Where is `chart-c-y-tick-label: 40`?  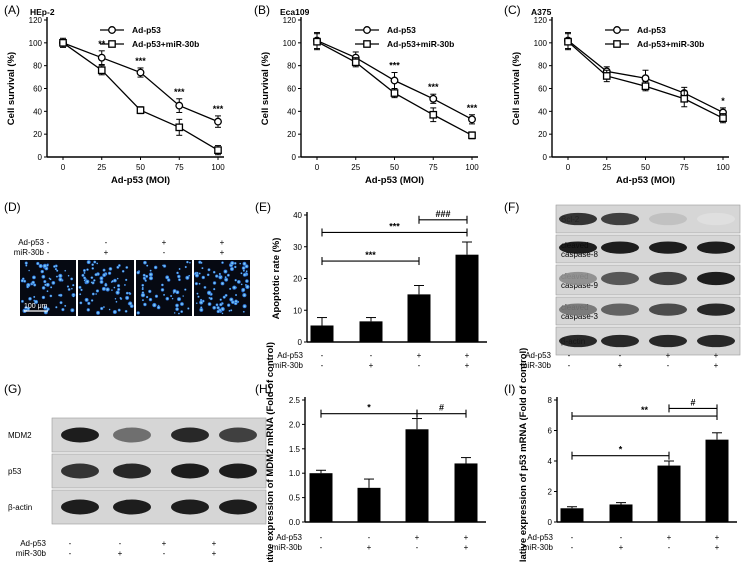
chart-c-y-tick-label: 40 is located at coordinates (542, 111).